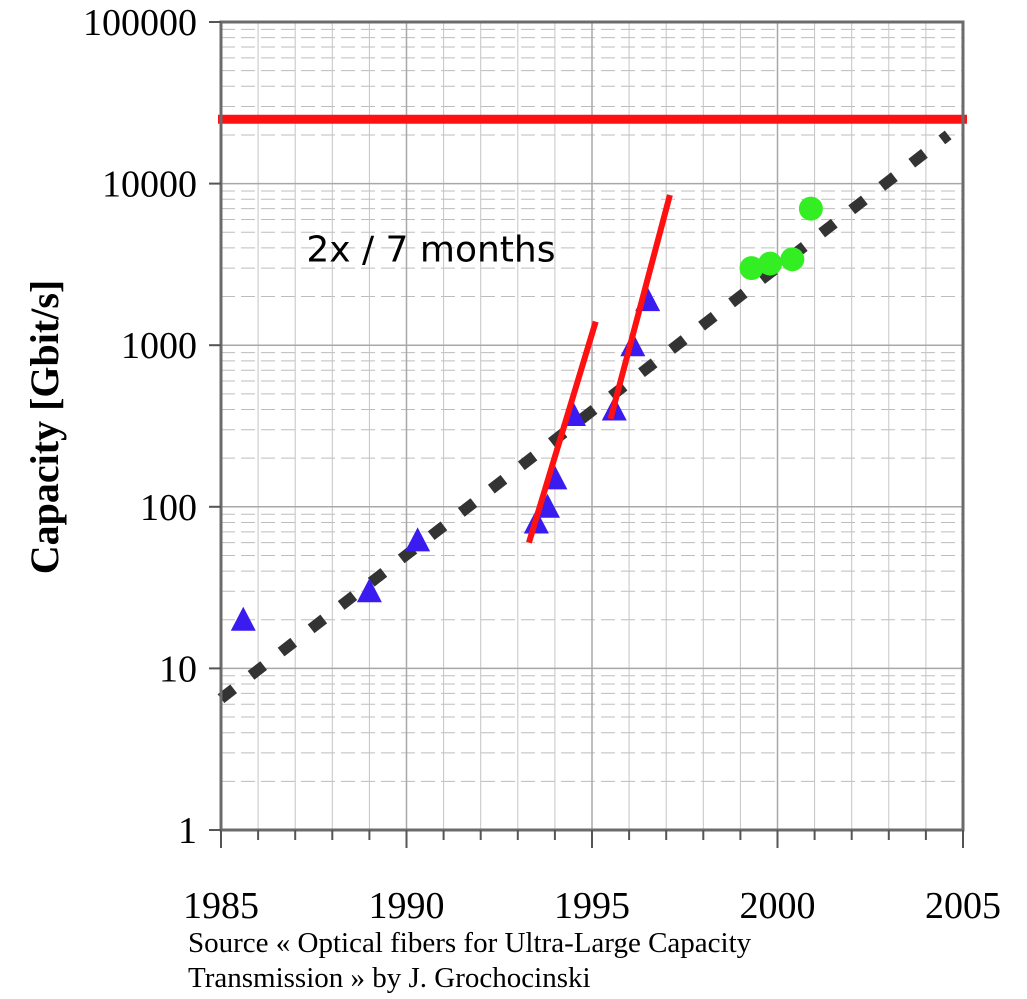  Describe the element at coordinates (140, 23) in the screenshot. I see `y-tick-label: 100000` at that location.